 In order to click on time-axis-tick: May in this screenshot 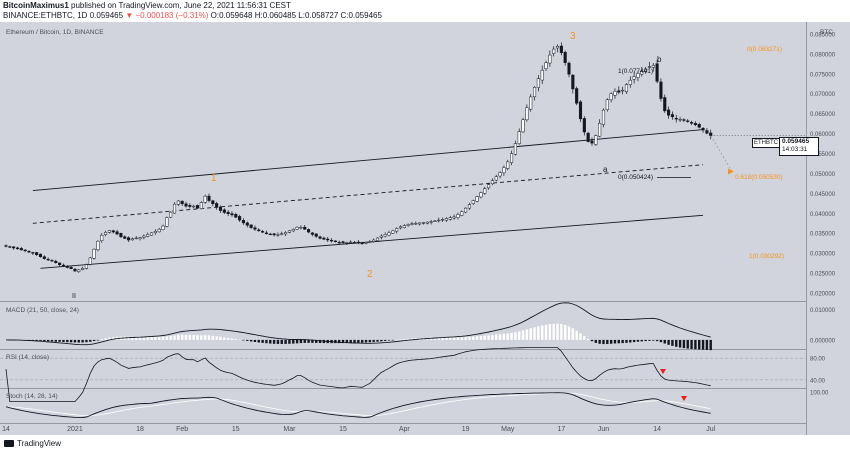, I will do `click(508, 429)`.